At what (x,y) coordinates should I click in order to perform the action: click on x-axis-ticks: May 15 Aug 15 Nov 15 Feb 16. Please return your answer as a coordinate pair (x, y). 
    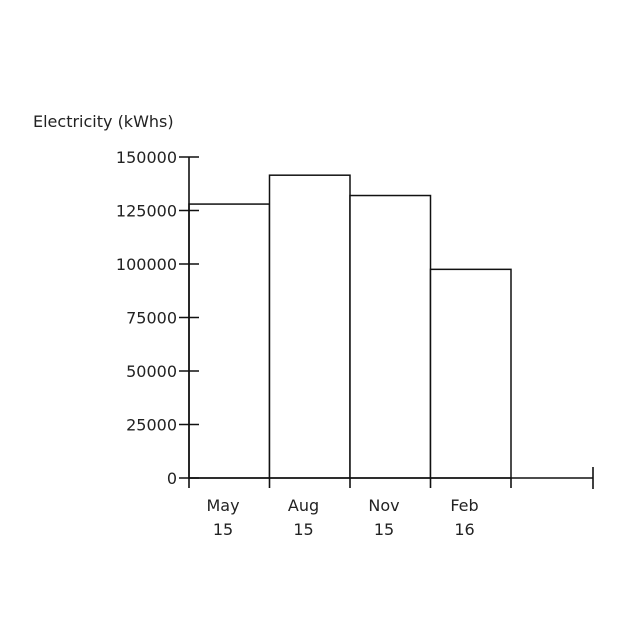
    Looking at the image, I should click on (350, 508).